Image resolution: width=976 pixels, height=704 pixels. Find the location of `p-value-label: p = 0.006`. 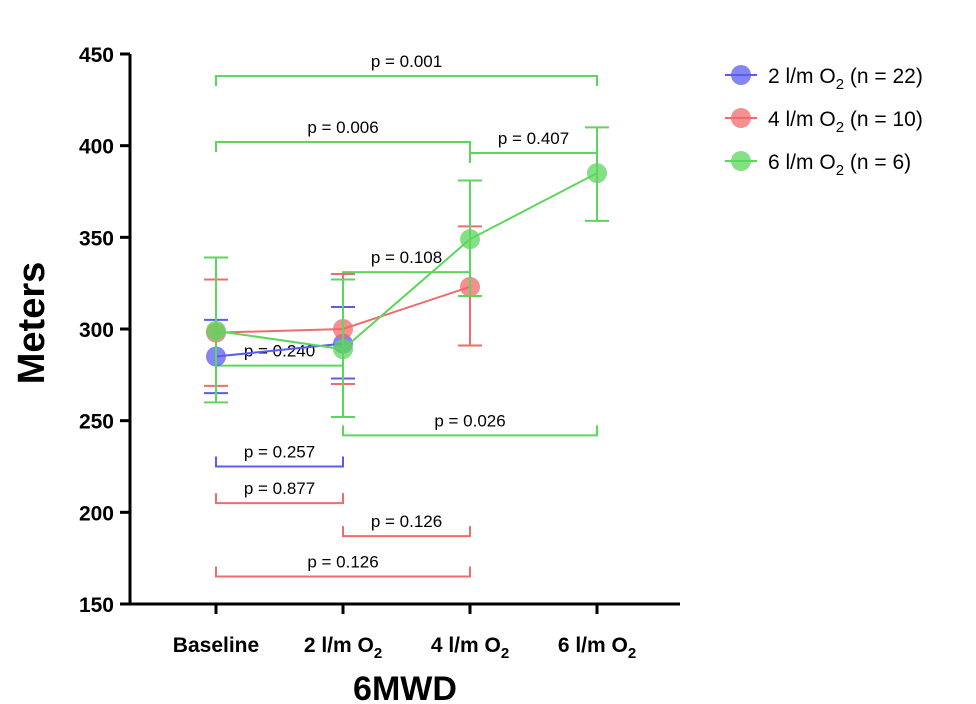

p-value-label: p = 0.006 is located at coordinates (342, 127).